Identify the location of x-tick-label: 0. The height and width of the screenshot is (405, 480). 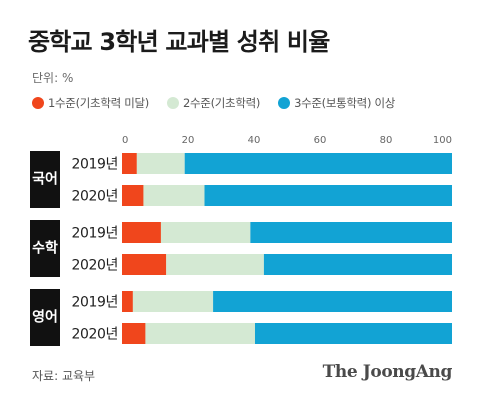
(125, 140).